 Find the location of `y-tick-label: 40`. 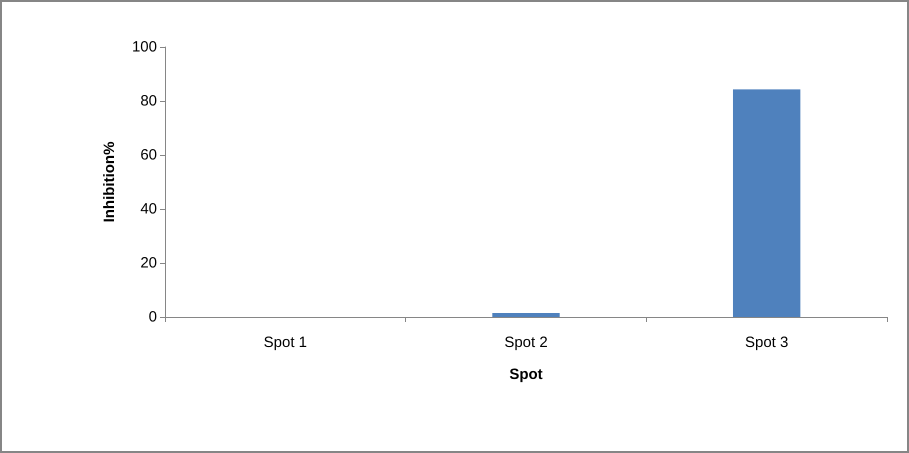

y-tick-label: 40 is located at coordinates (148, 209).